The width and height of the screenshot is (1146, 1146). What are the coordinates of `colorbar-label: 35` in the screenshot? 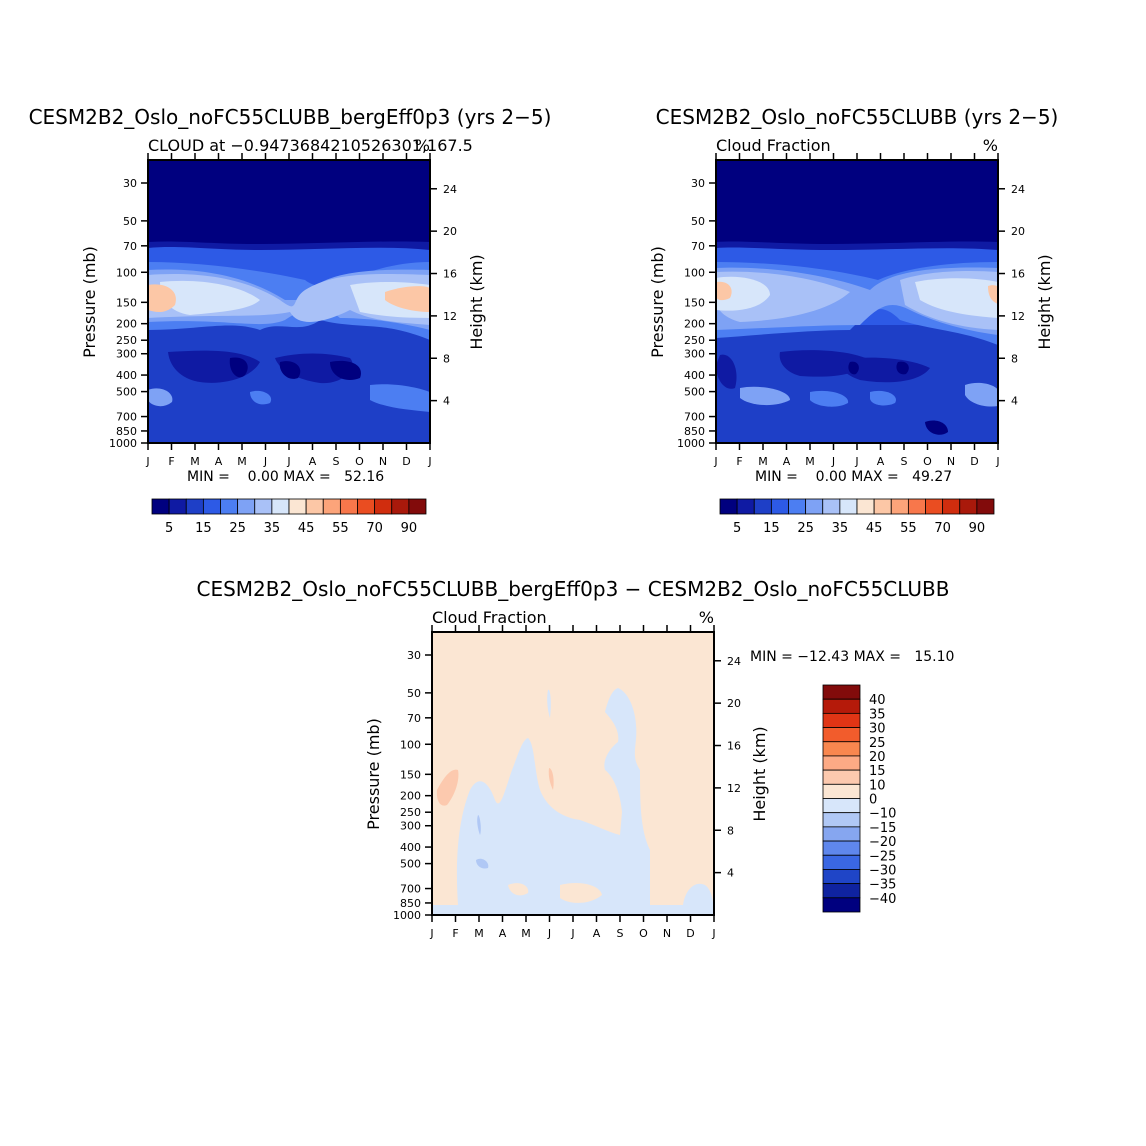 It's located at (840, 528).